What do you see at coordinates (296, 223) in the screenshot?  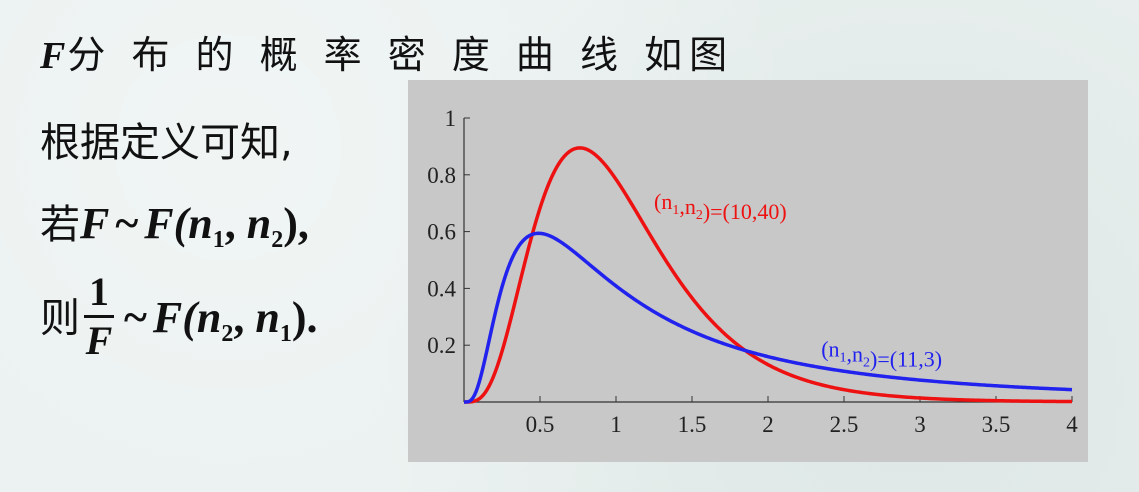 I see `close-paren: ),` at bounding box center [296, 223].